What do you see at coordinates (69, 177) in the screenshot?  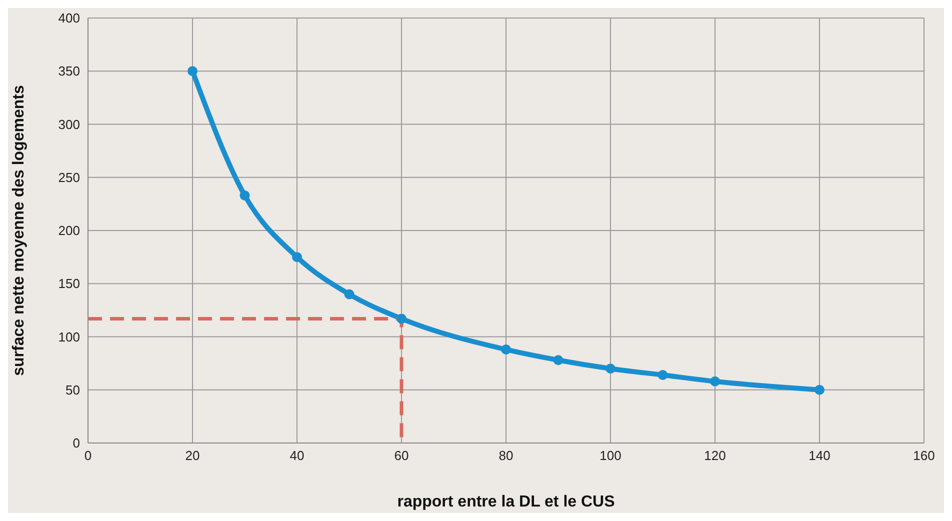 I see `y-tick-label: 250` at bounding box center [69, 177].